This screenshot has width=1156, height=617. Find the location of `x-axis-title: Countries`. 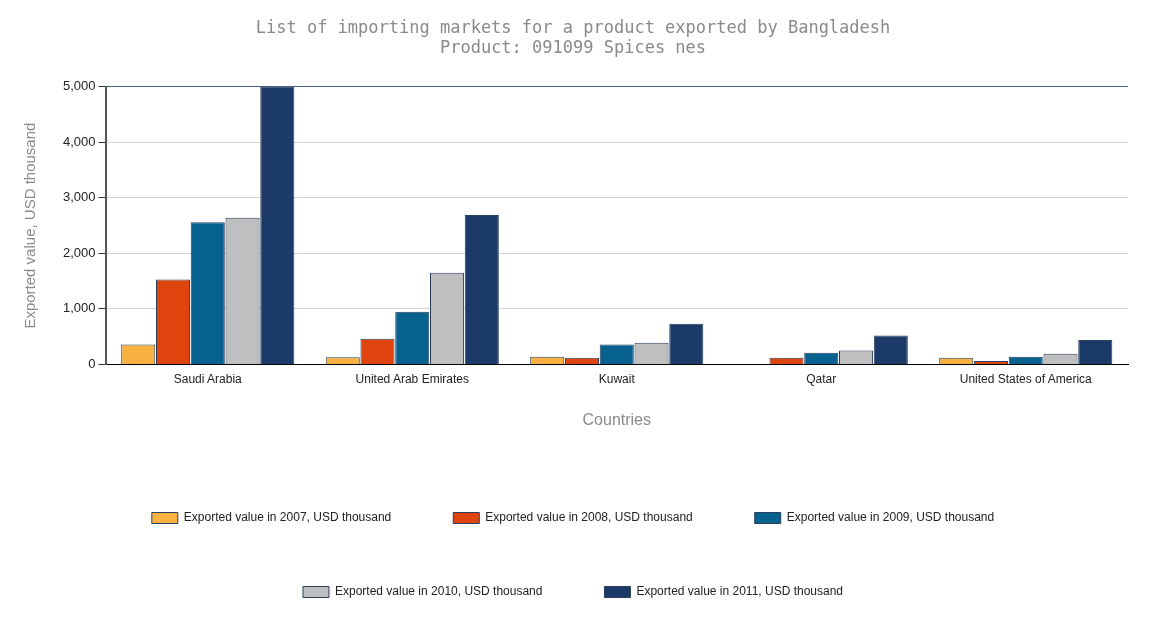

x-axis-title: Countries is located at coordinates (617, 419).